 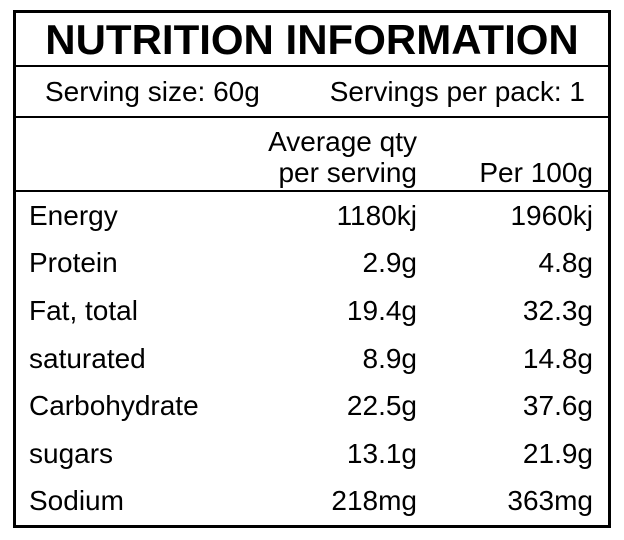 What do you see at coordinates (152, 91) in the screenshot?
I see `serving-size-text: Serving size: 60g` at bounding box center [152, 91].